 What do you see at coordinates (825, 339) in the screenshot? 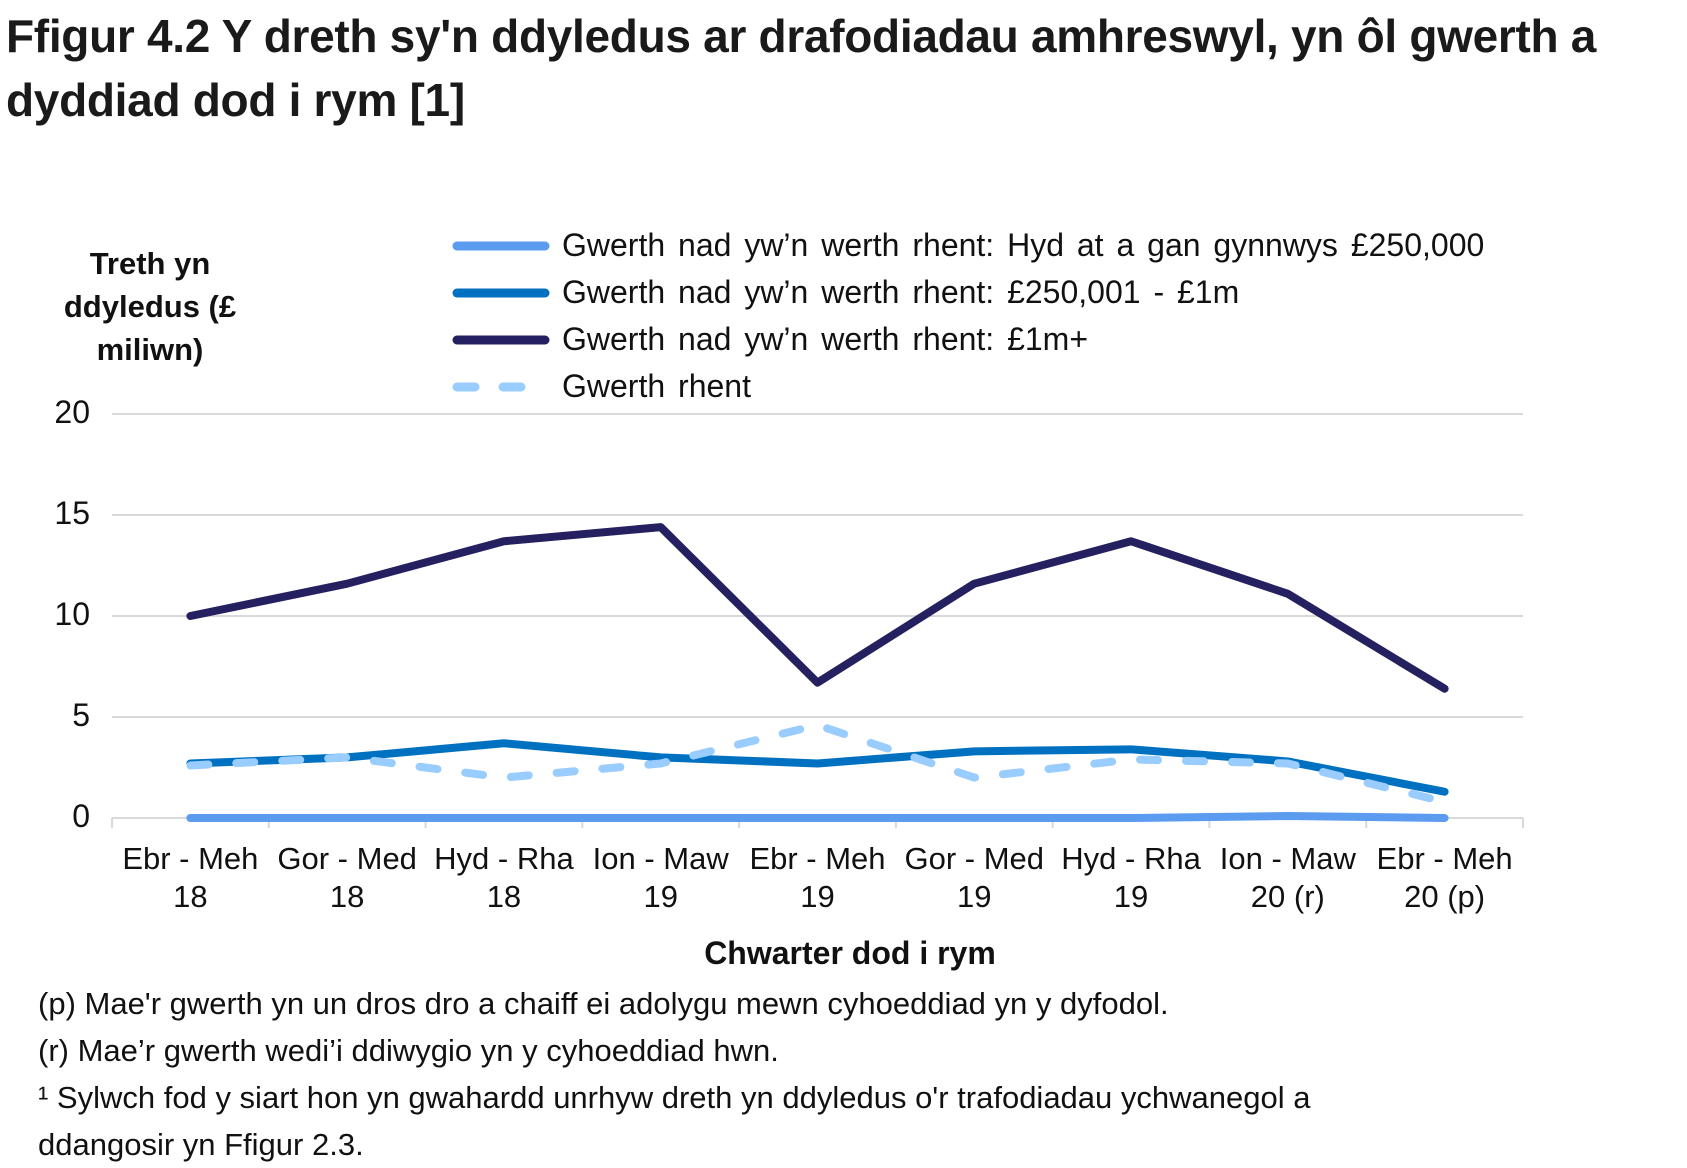
I see `legend-label: Gwerth nad yw’n werth rhent: £1m+` at bounding box center [825, 339].